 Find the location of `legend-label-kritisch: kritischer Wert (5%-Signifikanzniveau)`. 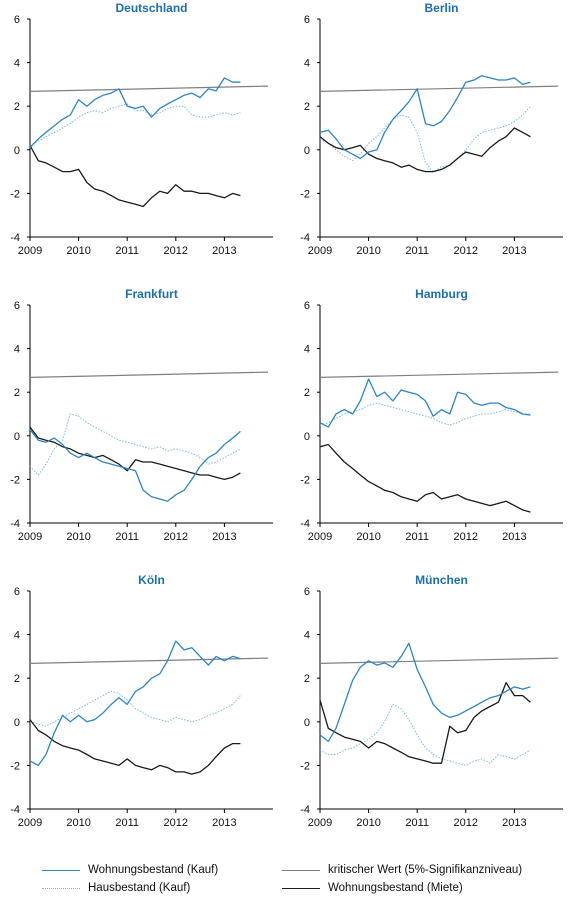

legend-label-kritisch: kritischer Wert (5%-Signifikanzniveau) is located at coordinates (425, 870).